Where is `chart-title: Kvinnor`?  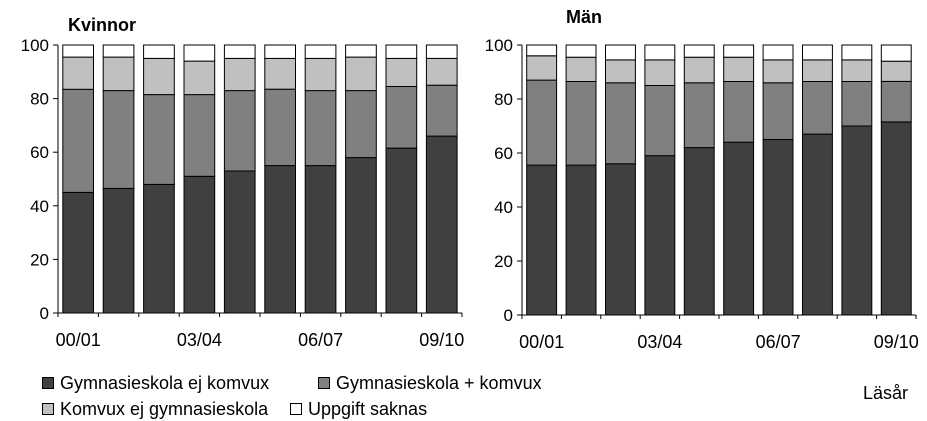
chart-title: Kvinnor is located at coordinates (102, 25).